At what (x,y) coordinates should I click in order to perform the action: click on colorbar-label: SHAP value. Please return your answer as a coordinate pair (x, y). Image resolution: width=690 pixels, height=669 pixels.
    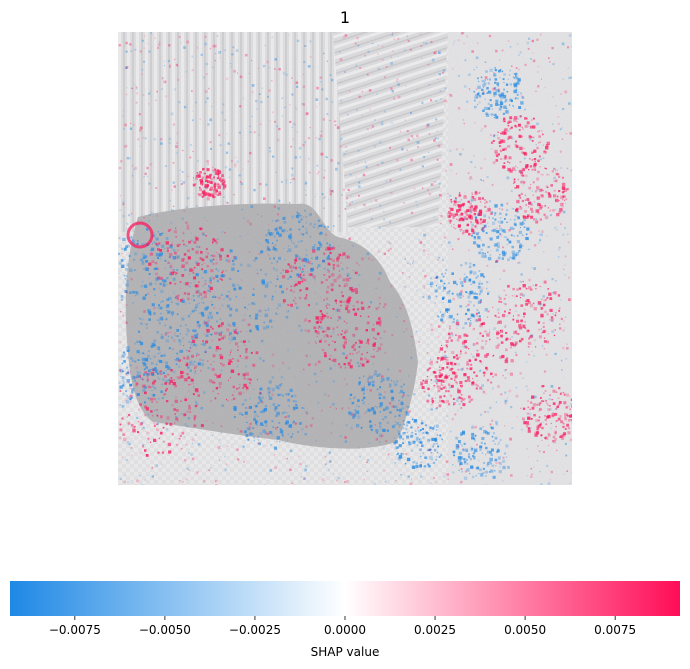
    Looking at the image, I should click on (345, 652).